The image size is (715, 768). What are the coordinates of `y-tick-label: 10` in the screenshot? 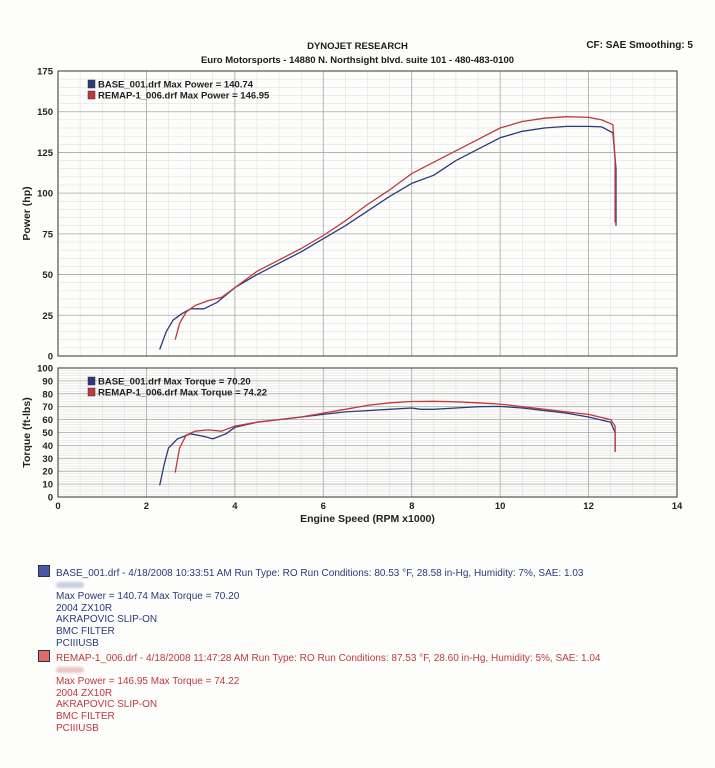 It's located at (47, 485).